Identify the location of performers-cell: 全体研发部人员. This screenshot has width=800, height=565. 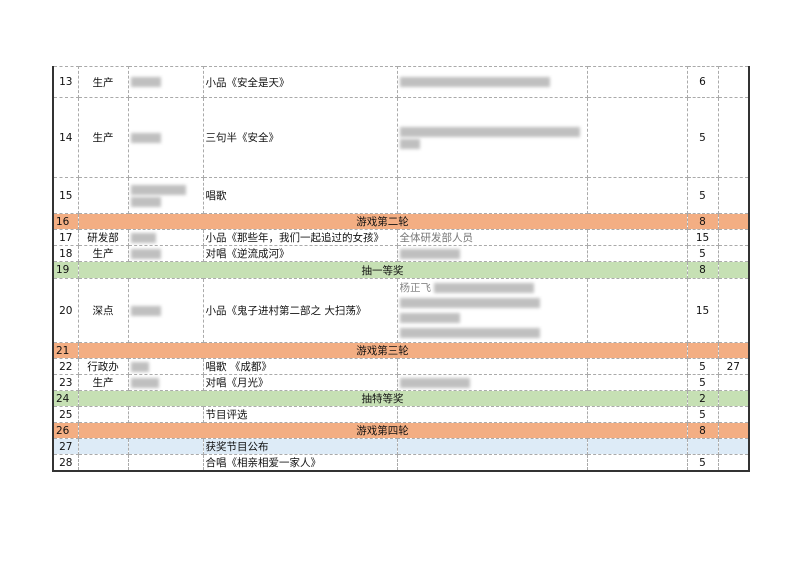
(492, 237).